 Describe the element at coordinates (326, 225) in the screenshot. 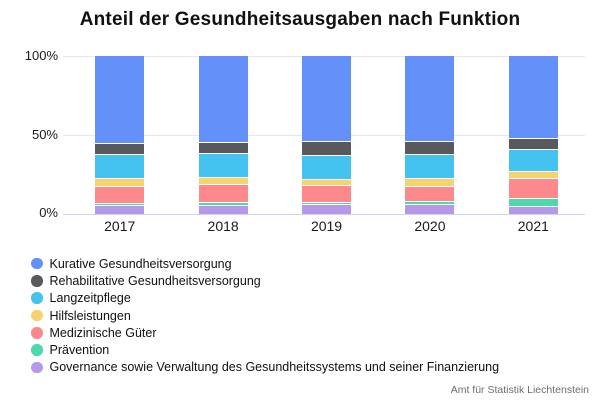

I see `x-tick-label: 2019` at that location.